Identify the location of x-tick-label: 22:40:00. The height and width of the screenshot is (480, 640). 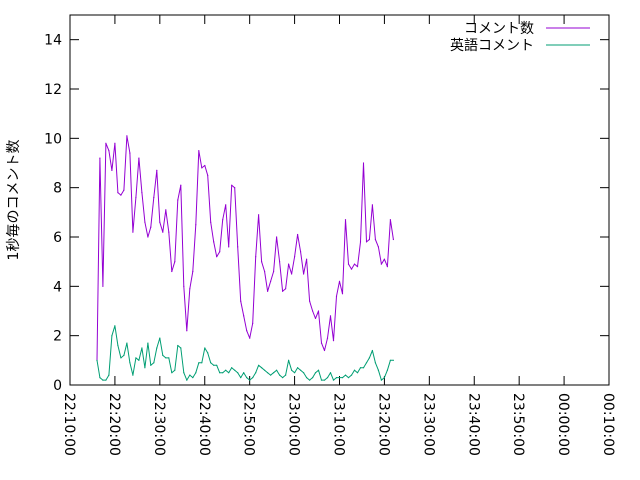
(204, 424).